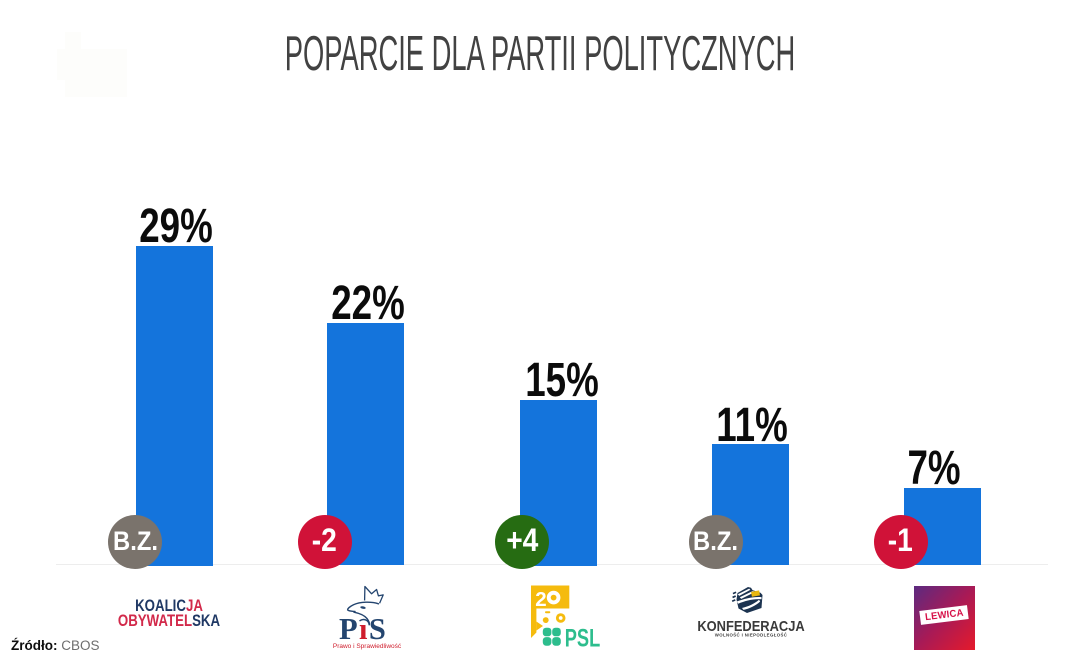 Image resolution: width=1080 pixels, height=662 pixels. I want to click on svg-text: Prawo i Sprawiedliwość, so click(367, 646).